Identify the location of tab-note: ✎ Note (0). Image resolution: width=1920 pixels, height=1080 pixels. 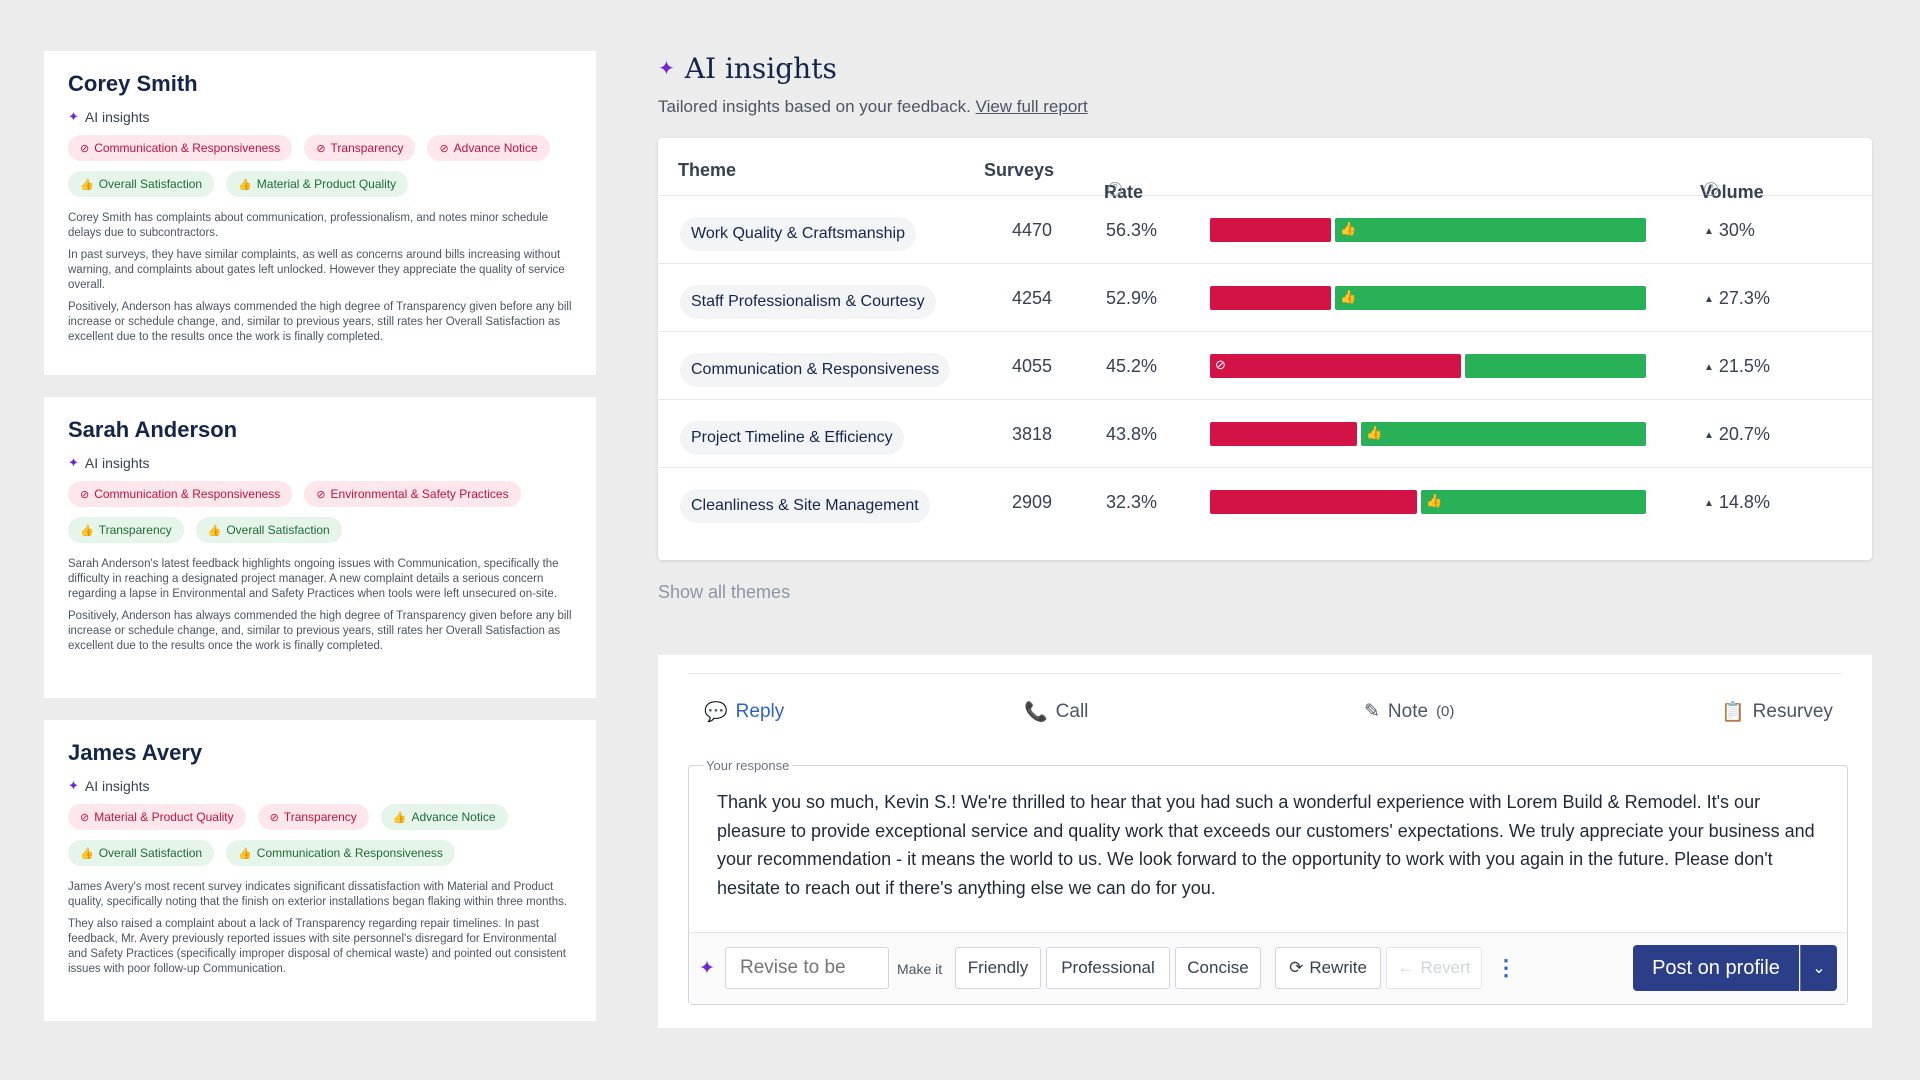
(1409, 711).